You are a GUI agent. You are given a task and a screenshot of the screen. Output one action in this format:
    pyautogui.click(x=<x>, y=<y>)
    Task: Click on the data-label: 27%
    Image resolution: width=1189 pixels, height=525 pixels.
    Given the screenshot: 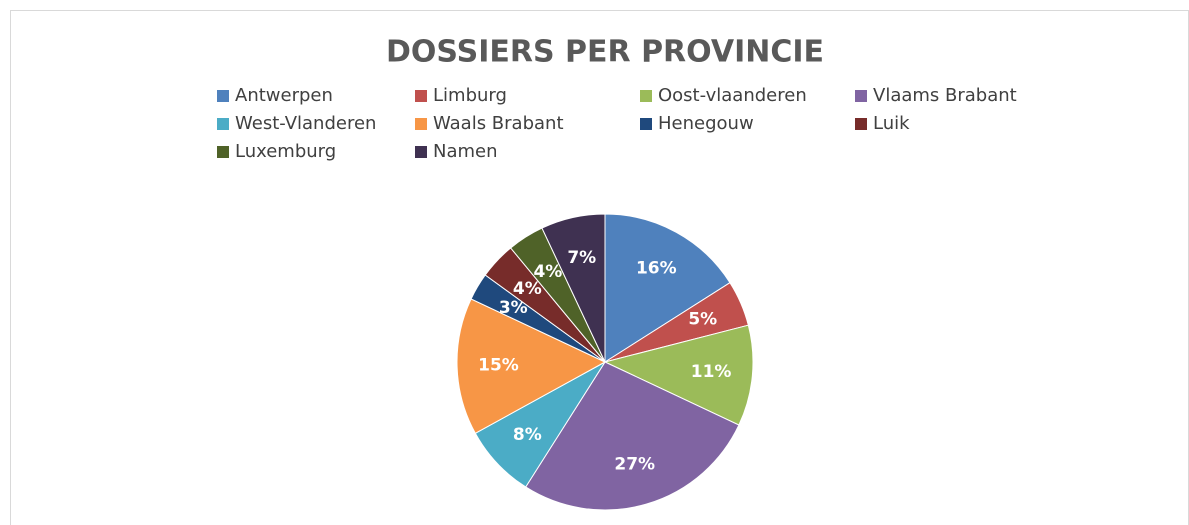 What is the action you would take?
    pyautogui.click(x=634, y=464)
    